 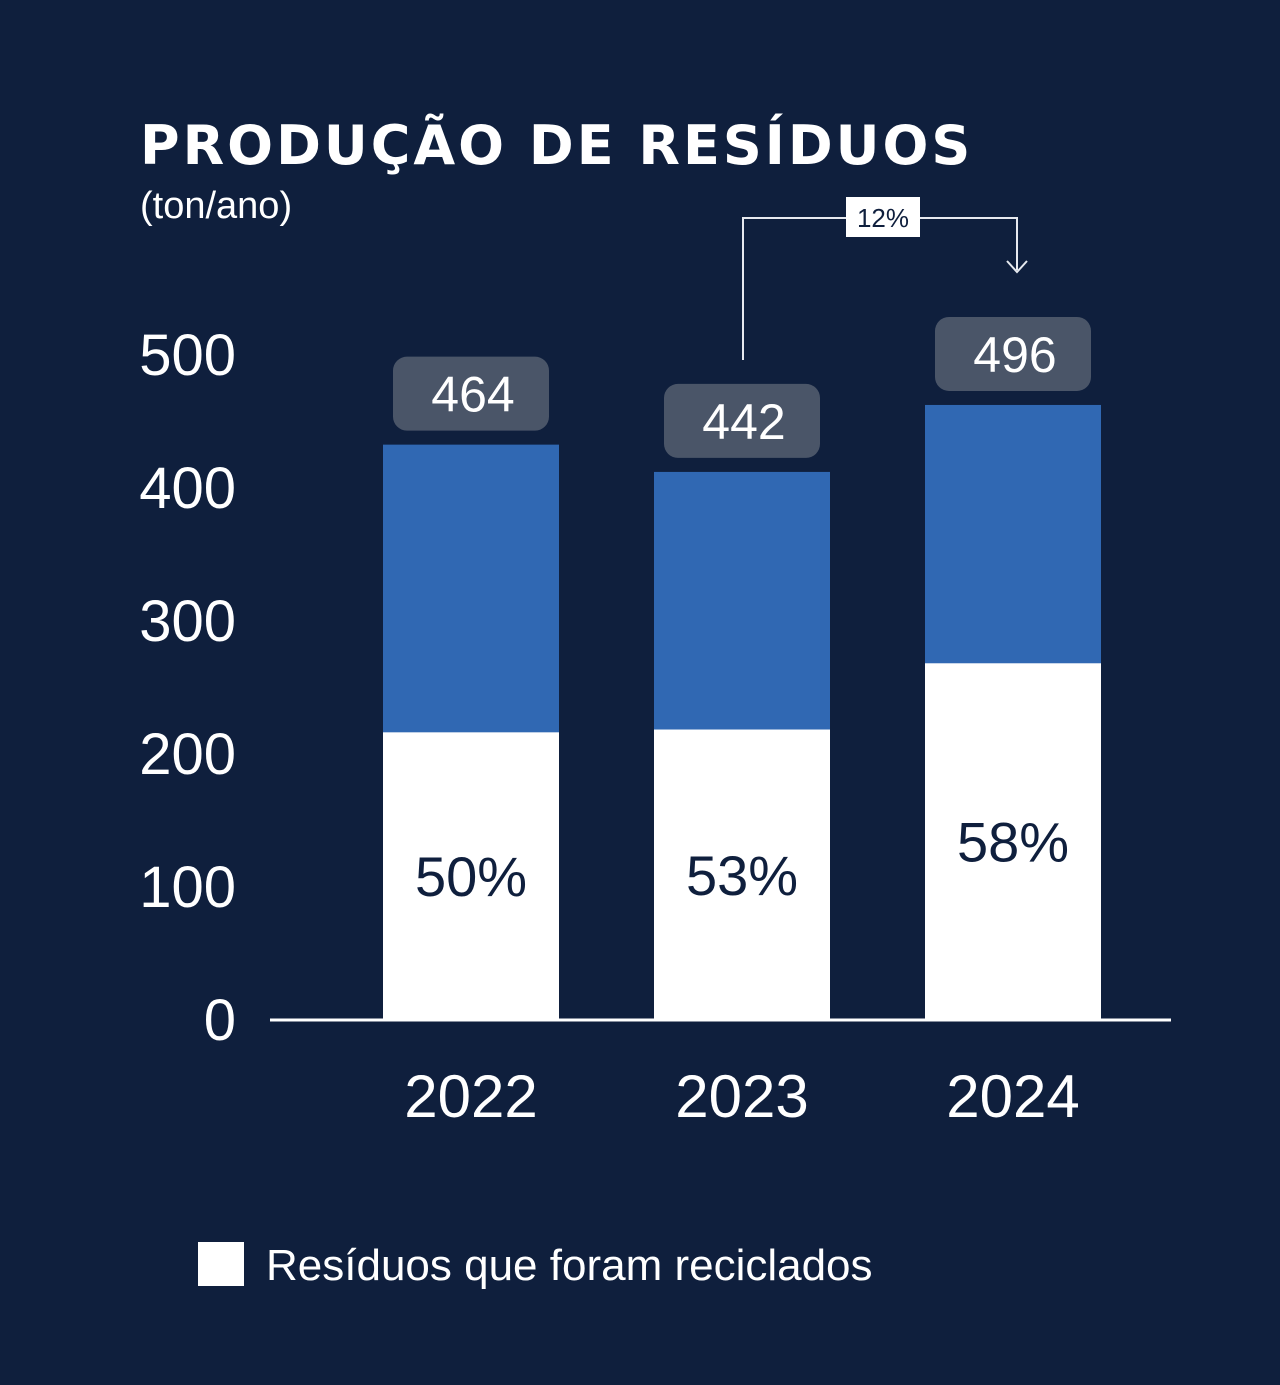 What do you see at coordinates (221, 1264) in the screenshot?
I see `legend-swatch` at bounding box center [221, 1264].